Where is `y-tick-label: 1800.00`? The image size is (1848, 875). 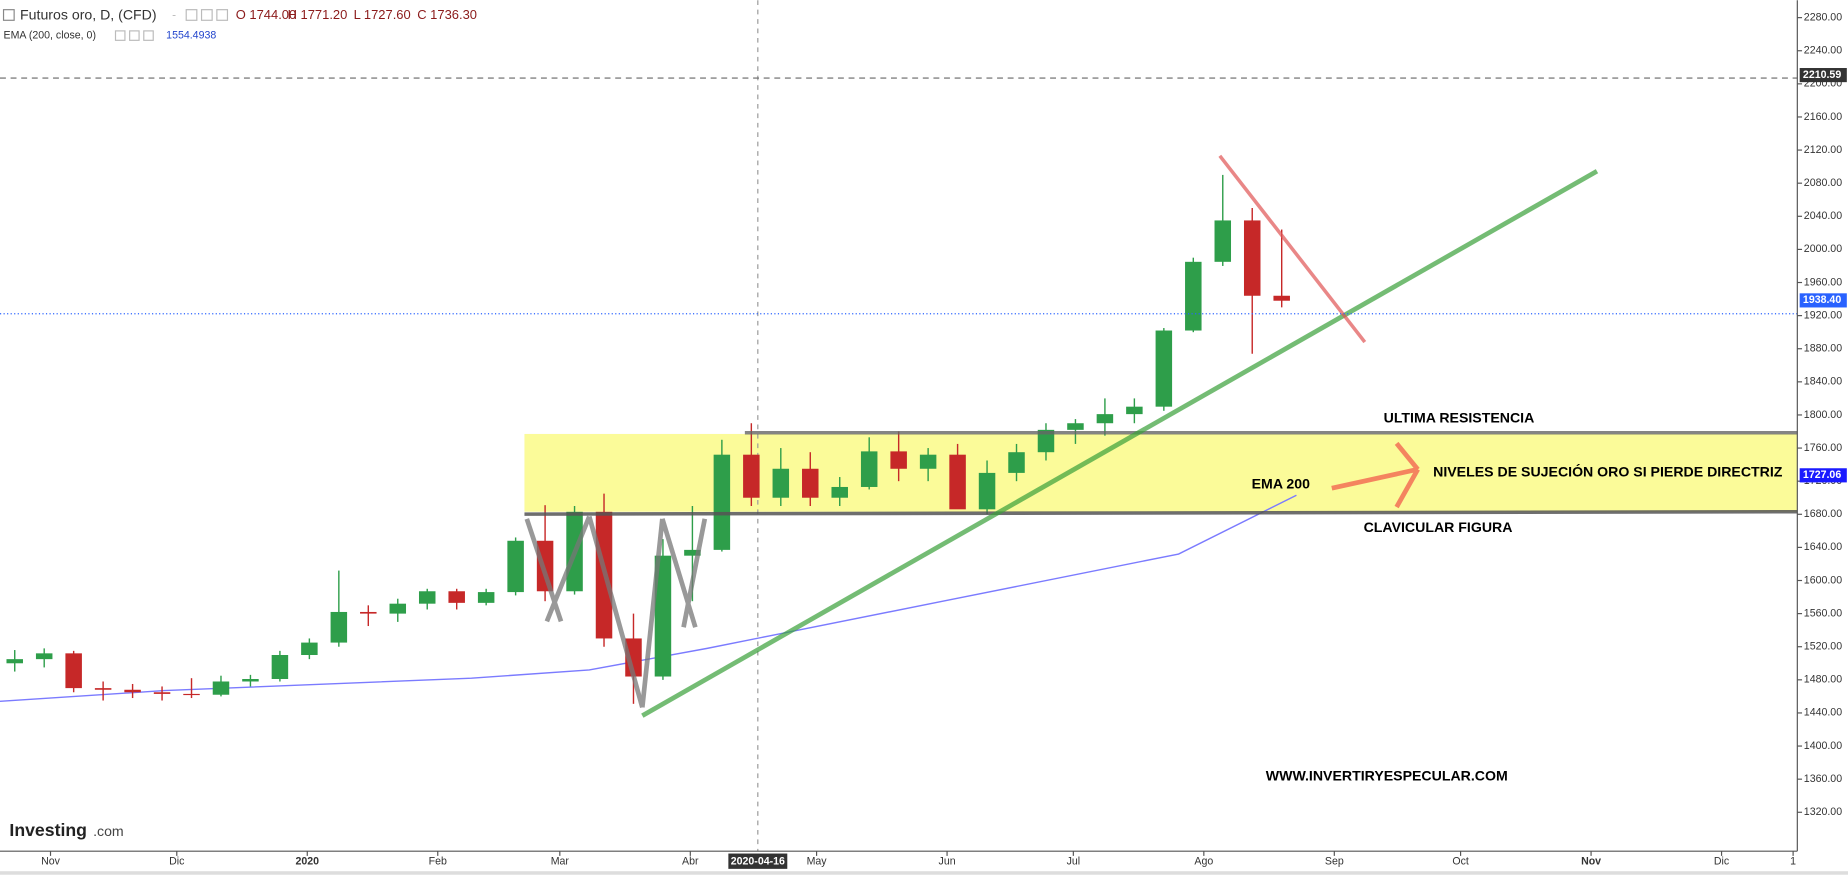 y-tick-label: 1800.00 is located at coordinates (1823, 415).